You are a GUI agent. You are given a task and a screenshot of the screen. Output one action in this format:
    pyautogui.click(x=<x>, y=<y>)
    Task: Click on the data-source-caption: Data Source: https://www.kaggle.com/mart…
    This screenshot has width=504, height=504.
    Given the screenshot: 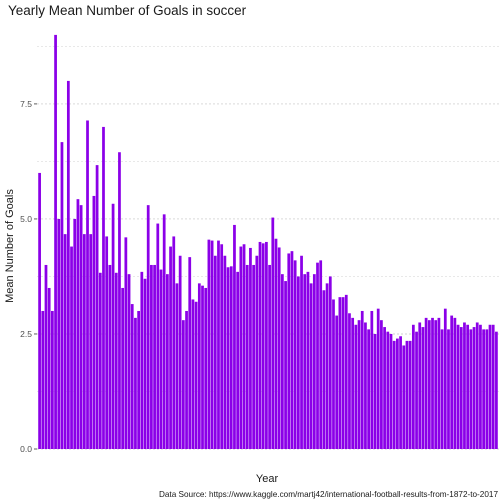 What is the action you would take?
    pyautogui.click(x=328, y=494)
    